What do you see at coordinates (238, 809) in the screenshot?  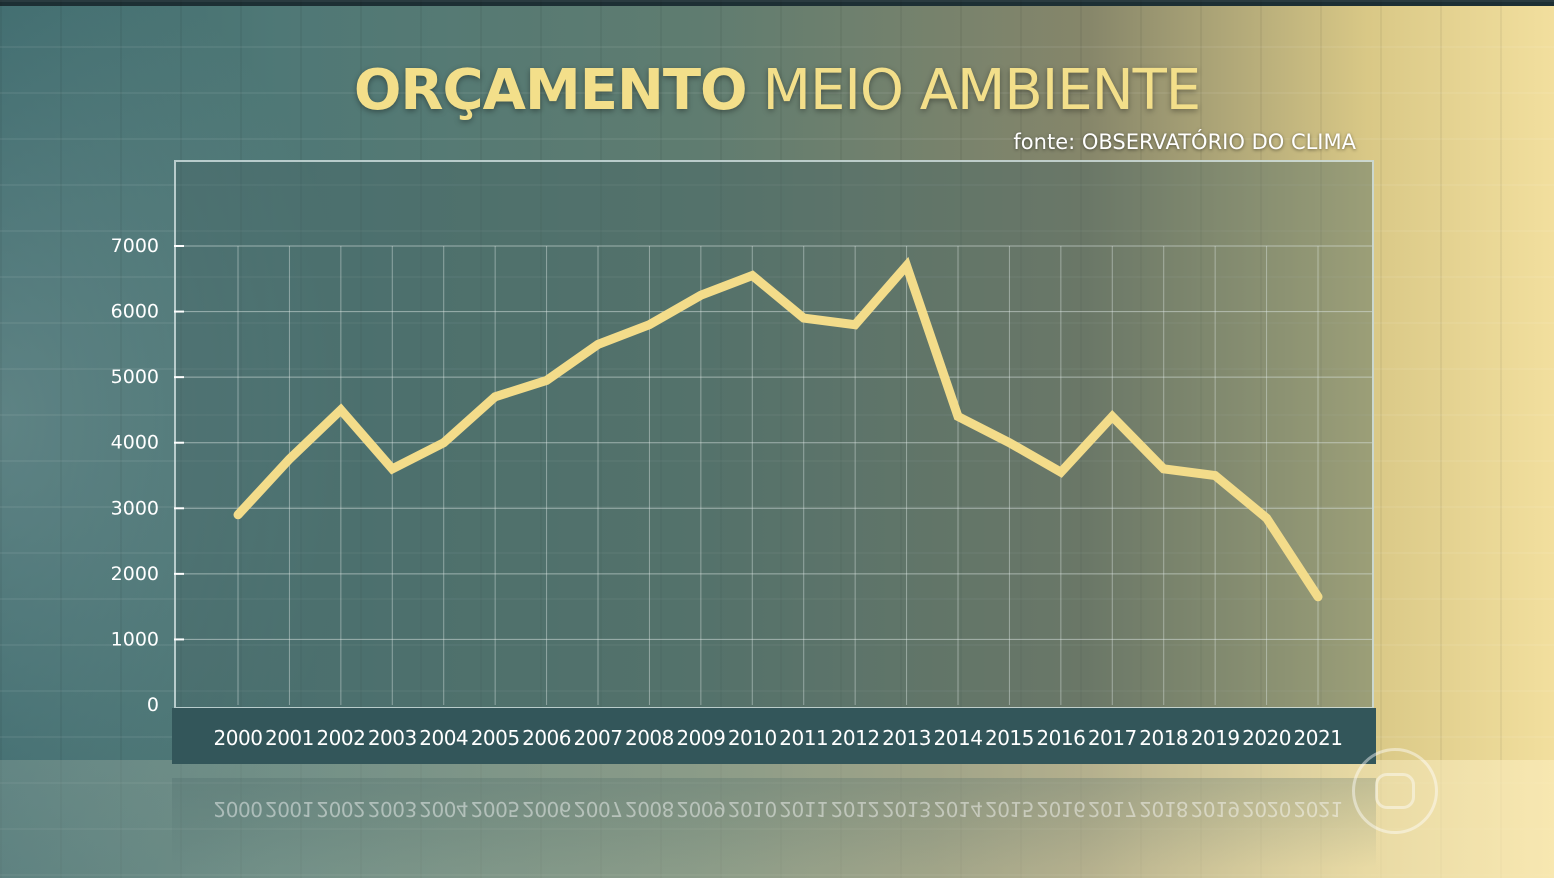 I see `x-tick-reflection: 2000` at bounding box center [238, 809].